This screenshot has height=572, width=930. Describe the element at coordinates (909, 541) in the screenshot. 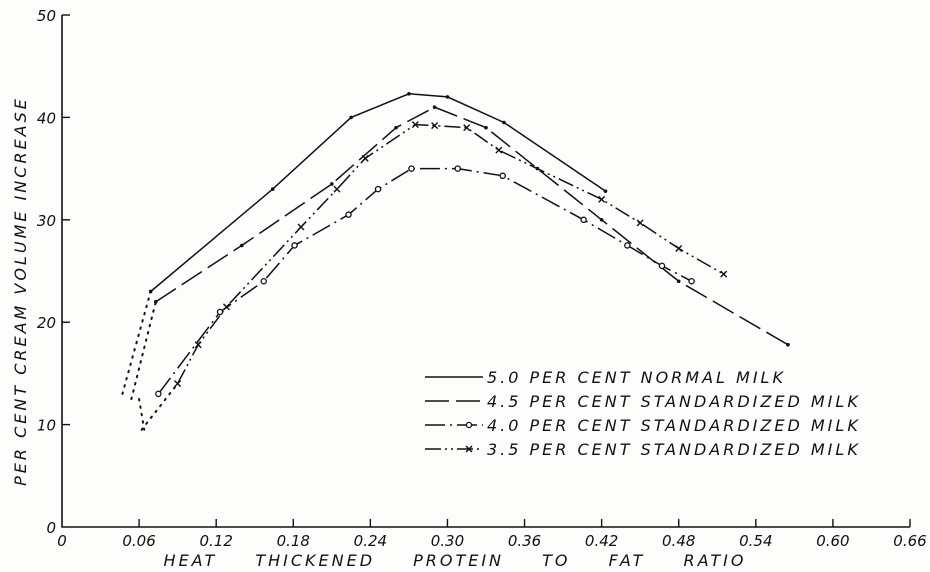

I see `x-tick-label: 0.66` at that location.